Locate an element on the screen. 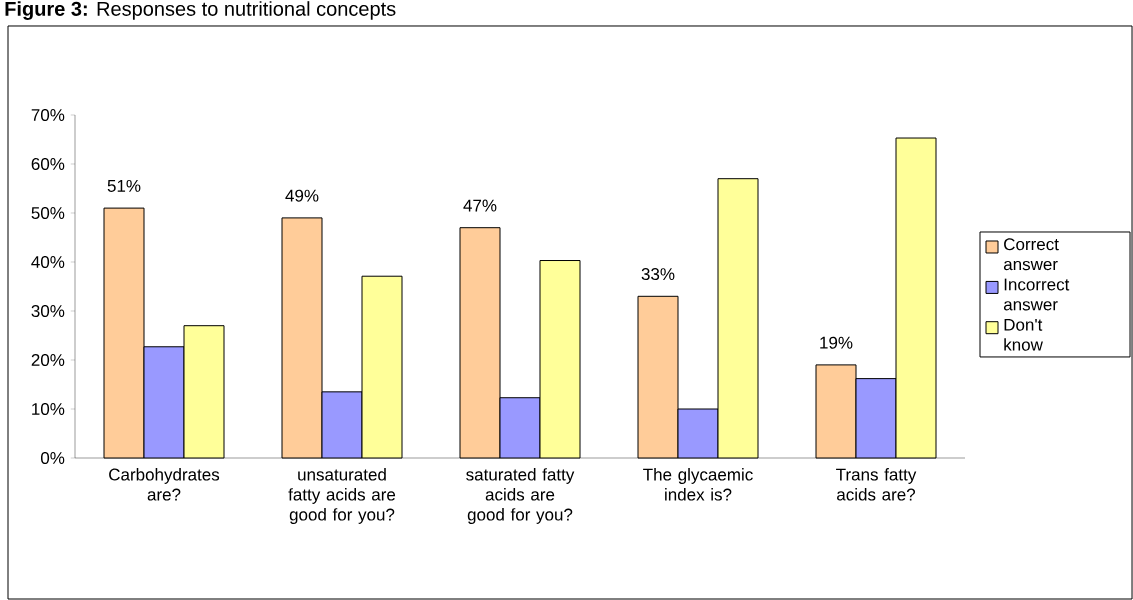 The height and width of the screenshot is (600, 1133). y-tick-label: 20% is located at coordinates (48, 360).